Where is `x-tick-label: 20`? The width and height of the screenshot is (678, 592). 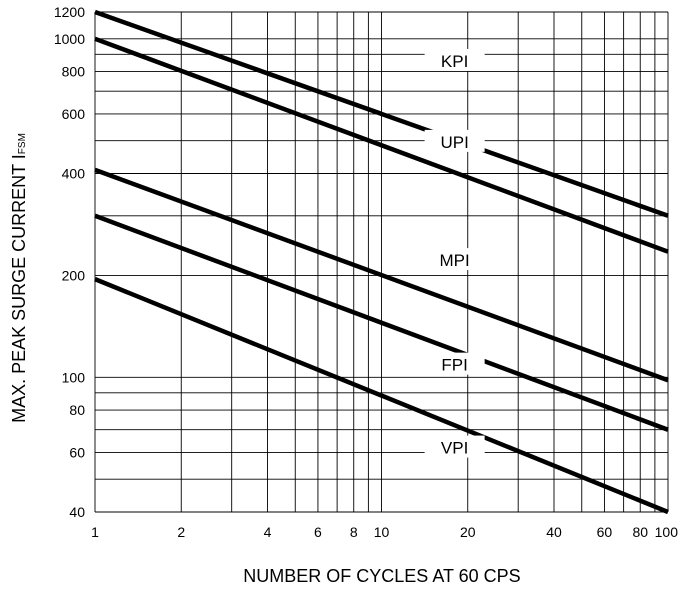 x-tick-label: 20 is located at coordinates (468, 532).